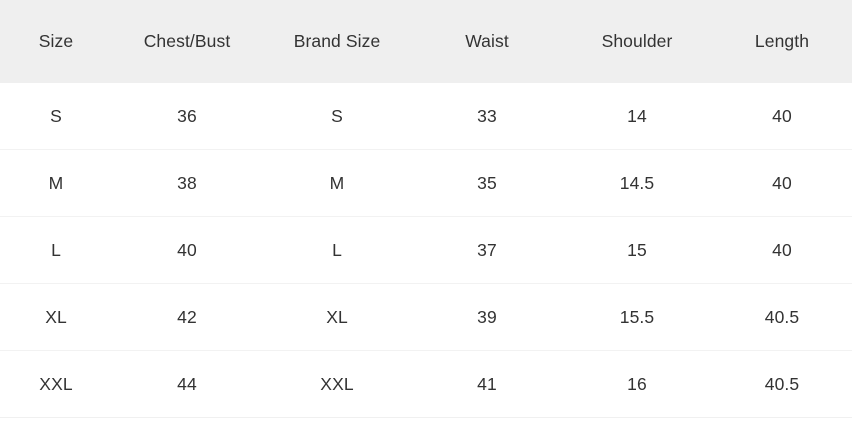  Describe the element at coordinates (187, 116) in the screenshot. I see `cell-chest-bust: 36` at that location.